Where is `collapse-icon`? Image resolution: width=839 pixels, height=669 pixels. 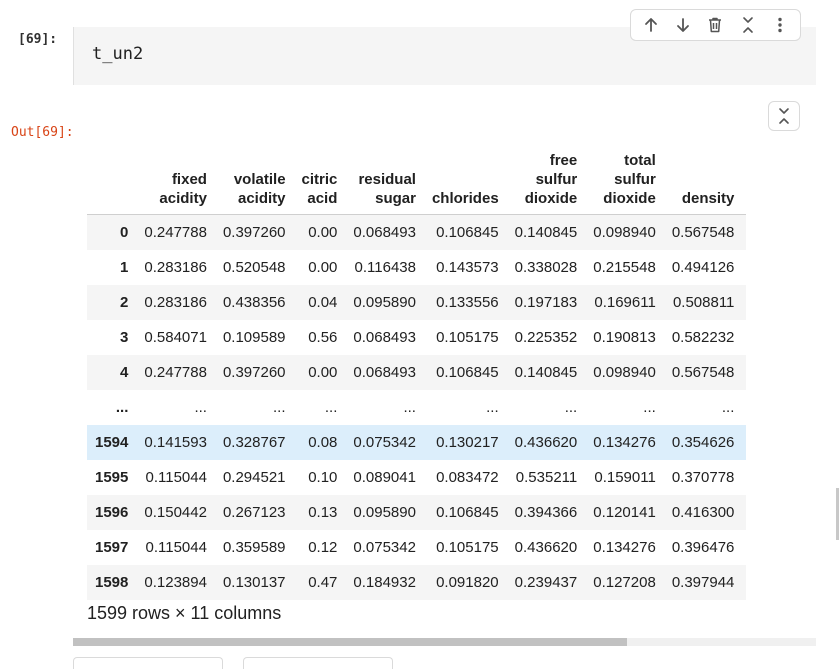
collapse-icon is located at coordinates (784, 116).